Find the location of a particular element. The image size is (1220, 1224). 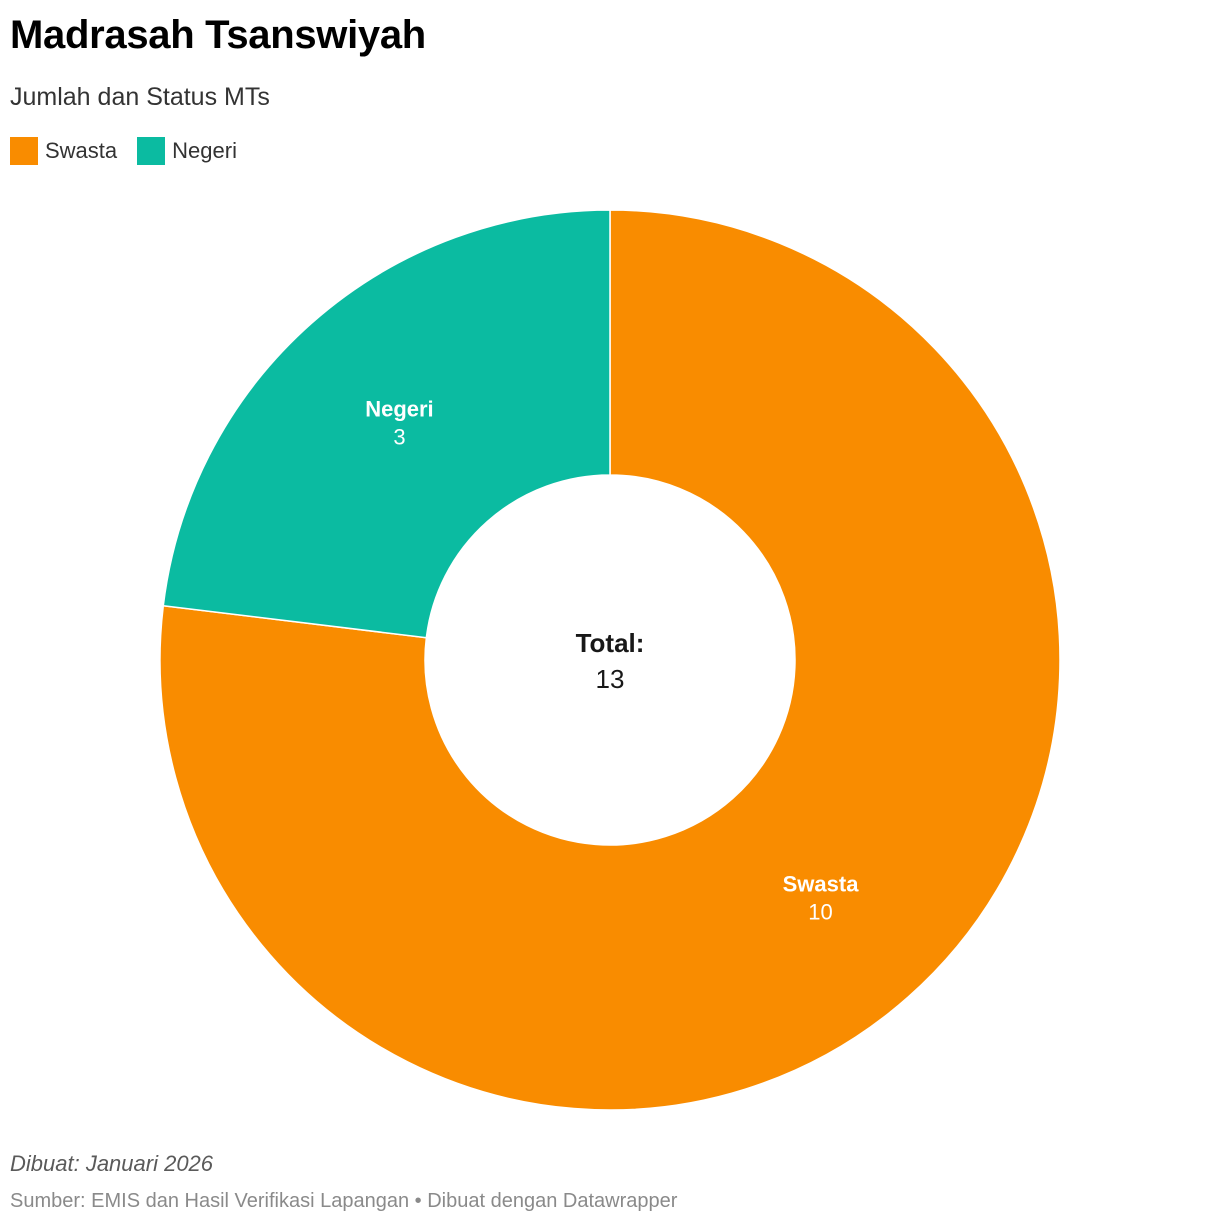

legend-item-negeri: Negeri is located at coordinates (187, 151).